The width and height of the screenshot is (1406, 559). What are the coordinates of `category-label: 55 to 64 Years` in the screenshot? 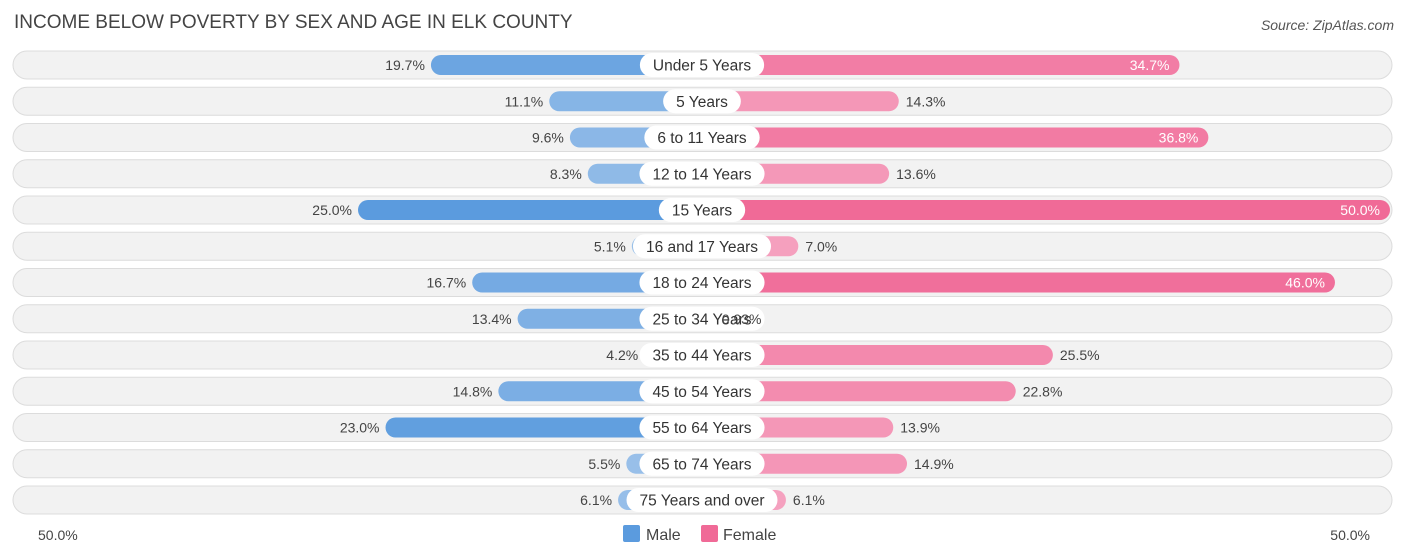 It's located at (701, 428).